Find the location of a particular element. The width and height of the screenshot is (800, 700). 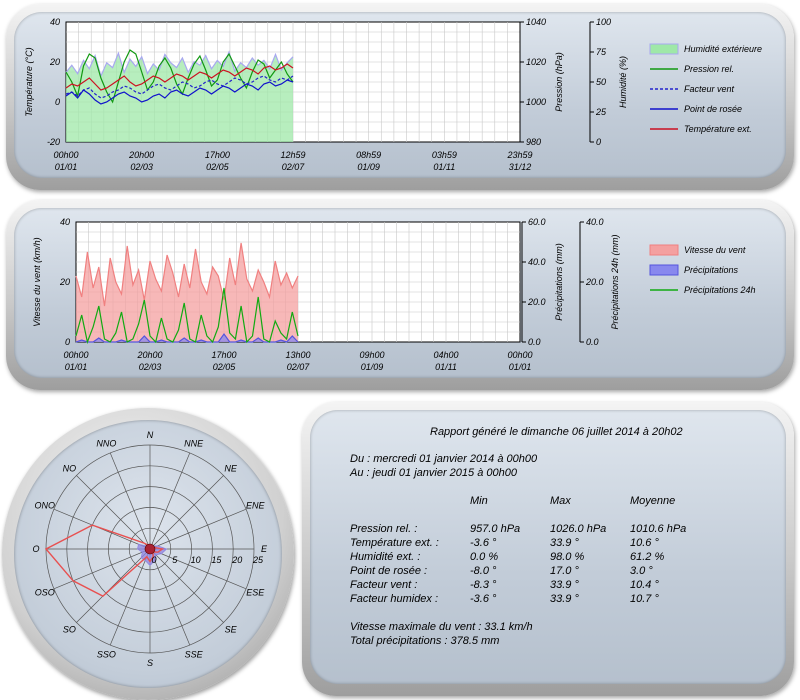

y-right2-tick: 100 is located at coordinates (603, 22).